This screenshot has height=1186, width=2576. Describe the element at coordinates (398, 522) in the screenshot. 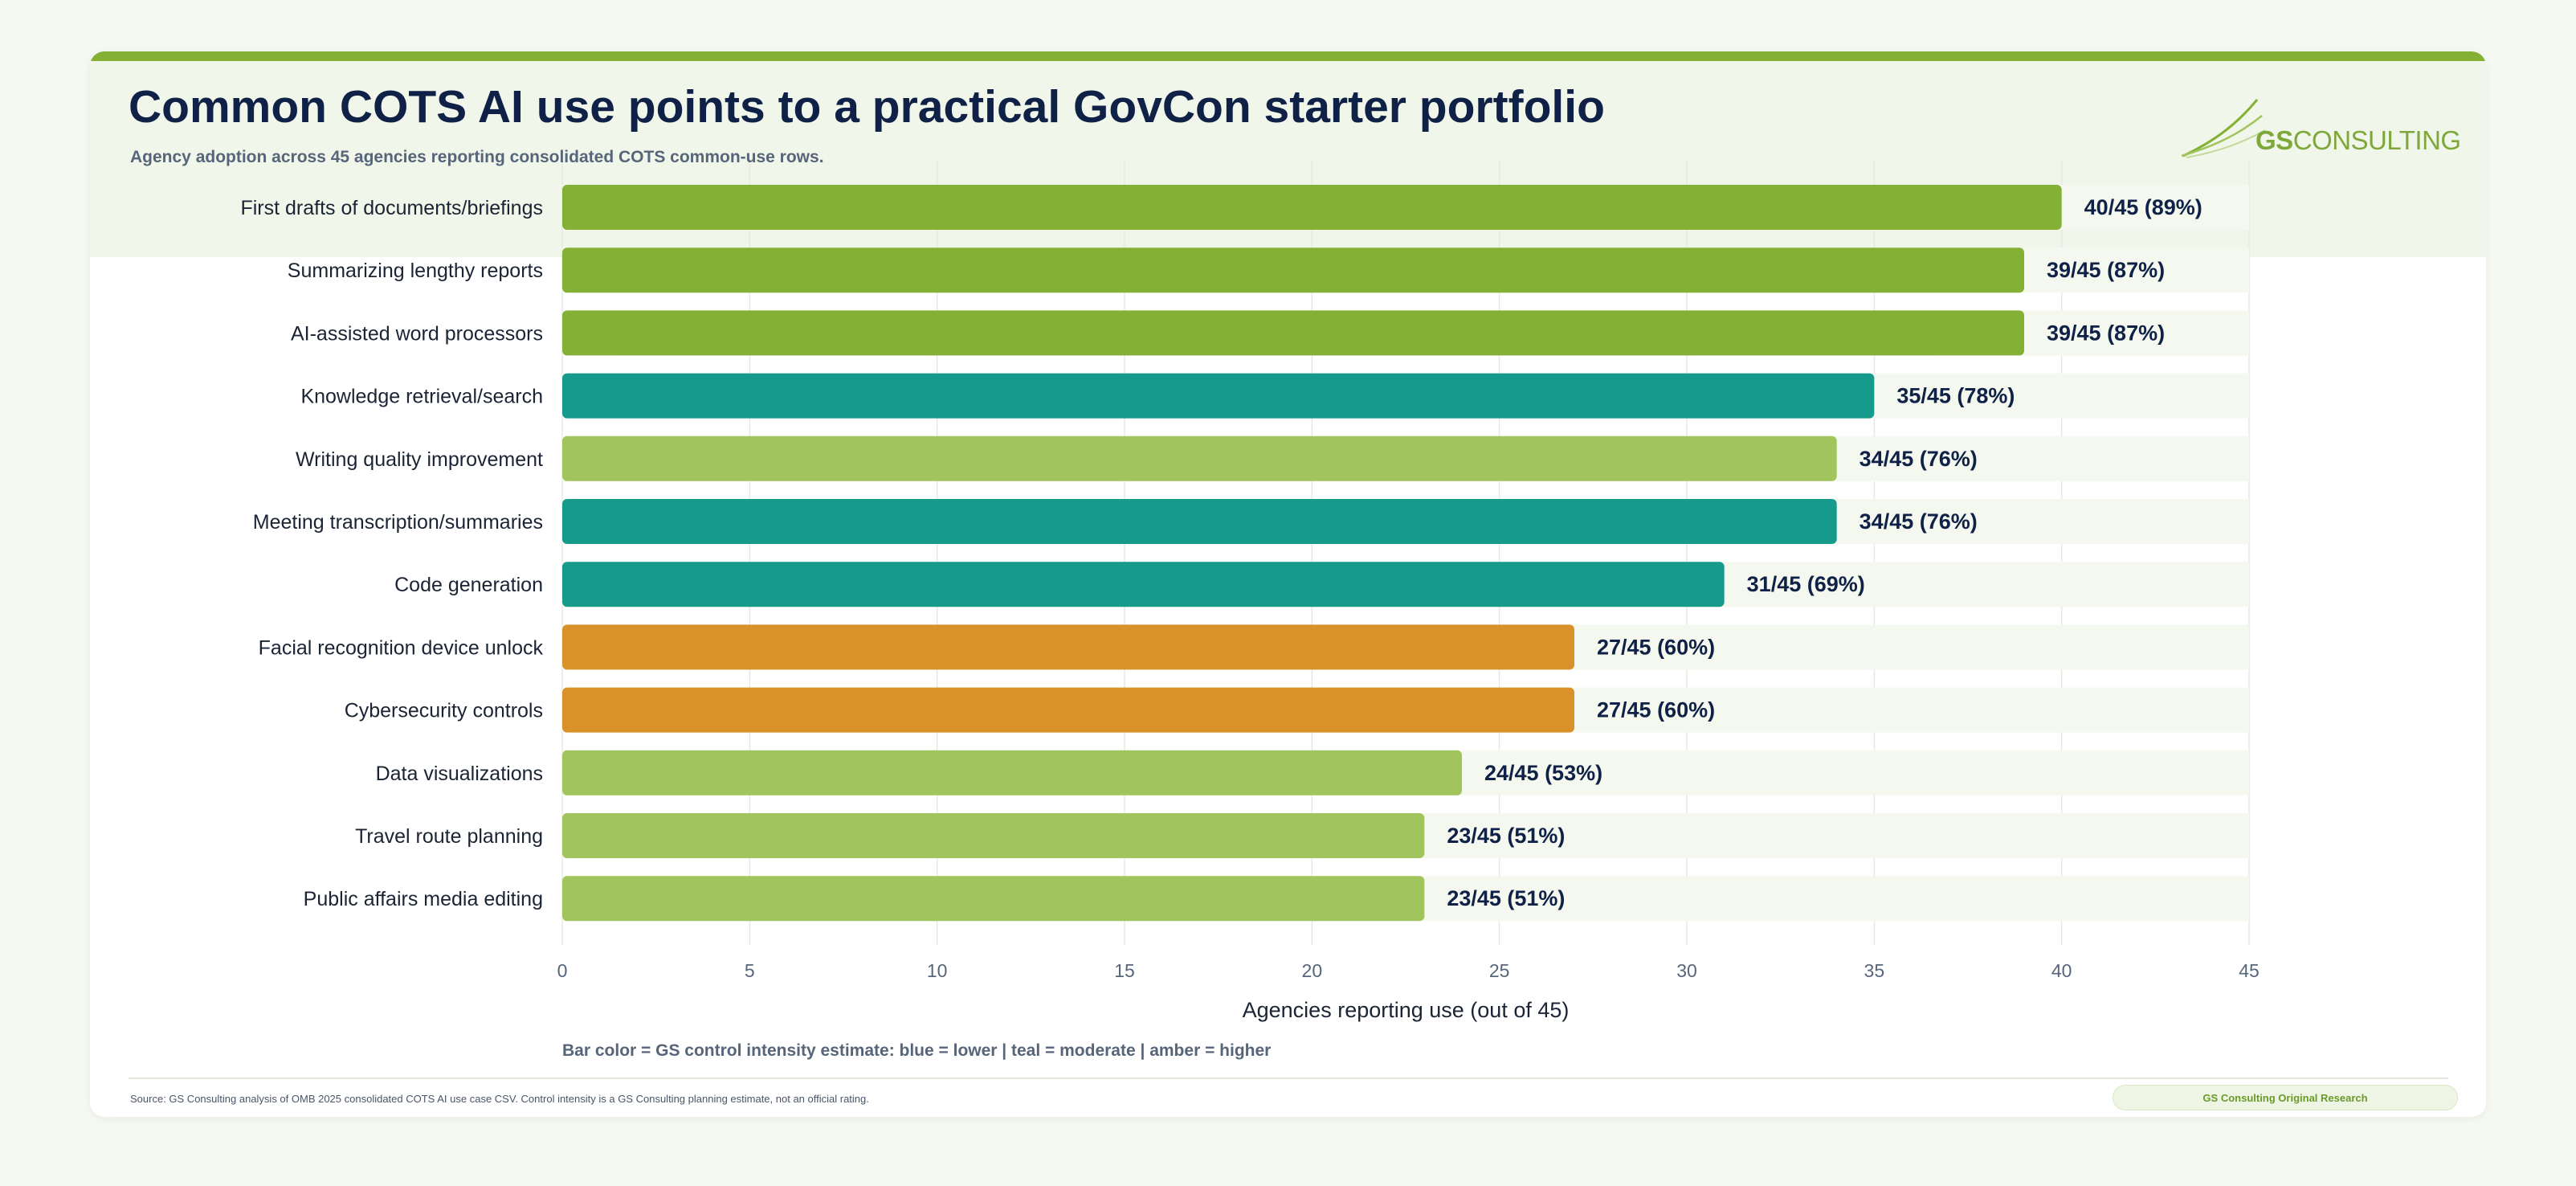

I see `category-label: Meeting transcription/summaries` at that location.